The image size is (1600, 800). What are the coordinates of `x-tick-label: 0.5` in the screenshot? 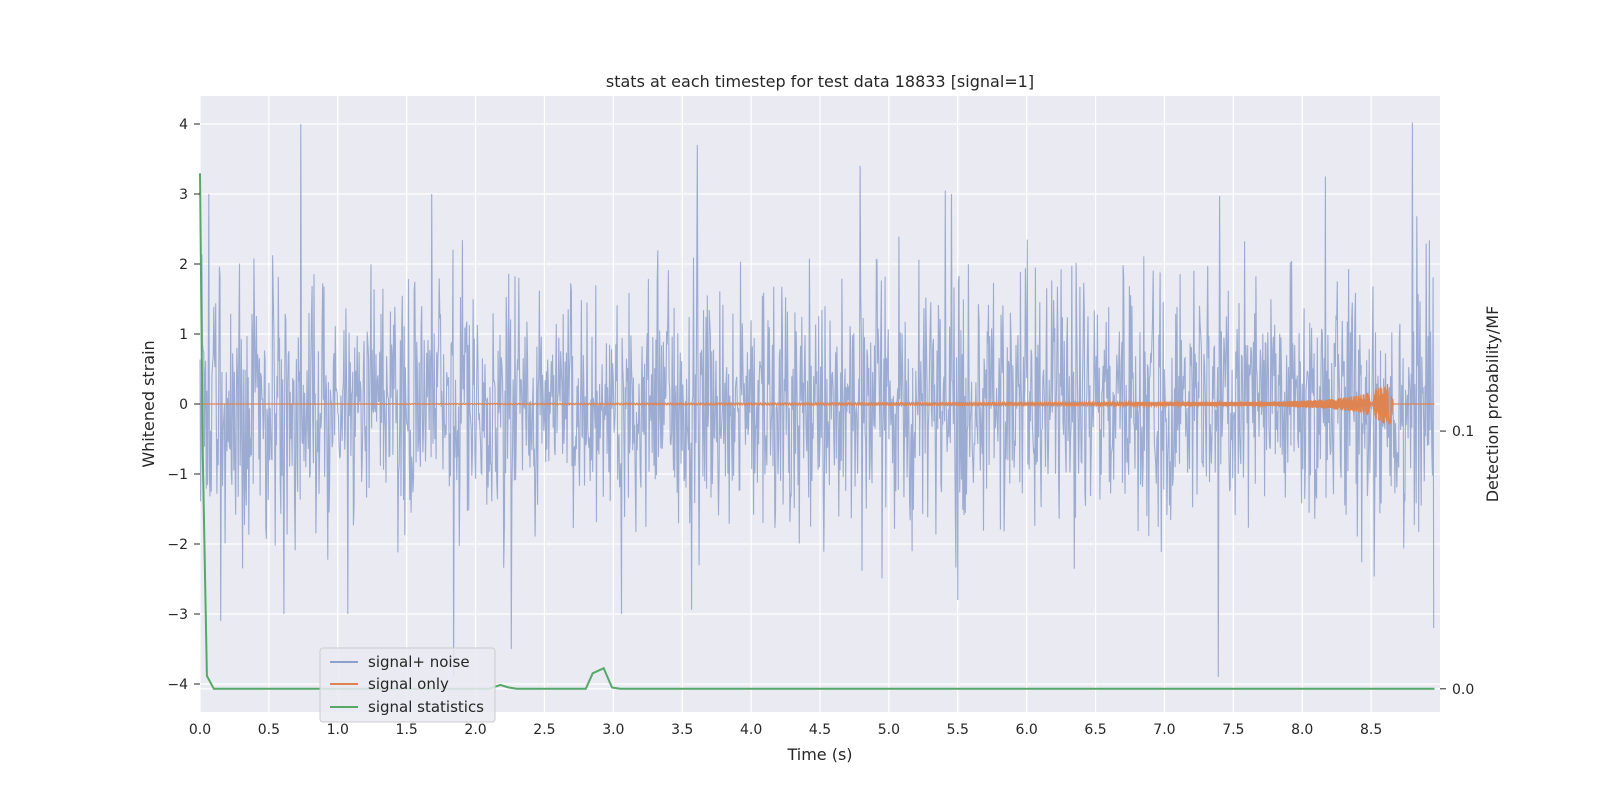 It's located at (269, 730).